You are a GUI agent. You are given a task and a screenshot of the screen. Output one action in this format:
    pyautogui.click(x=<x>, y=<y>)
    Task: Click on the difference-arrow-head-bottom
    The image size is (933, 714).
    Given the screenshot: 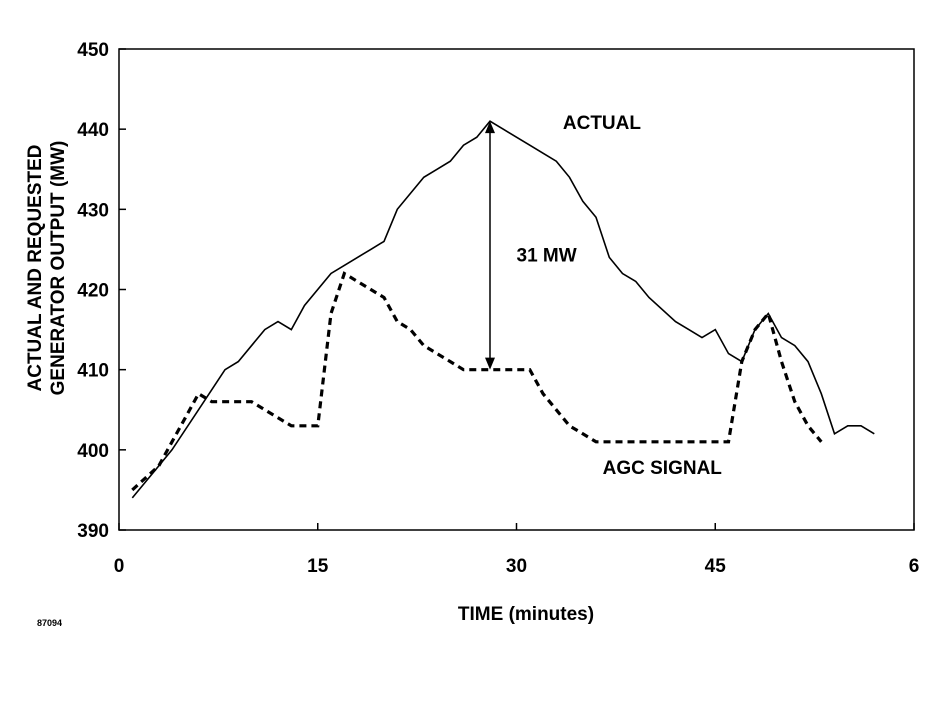 What is the action you would take?
    pyautogui.click(x=490, y=363)
    